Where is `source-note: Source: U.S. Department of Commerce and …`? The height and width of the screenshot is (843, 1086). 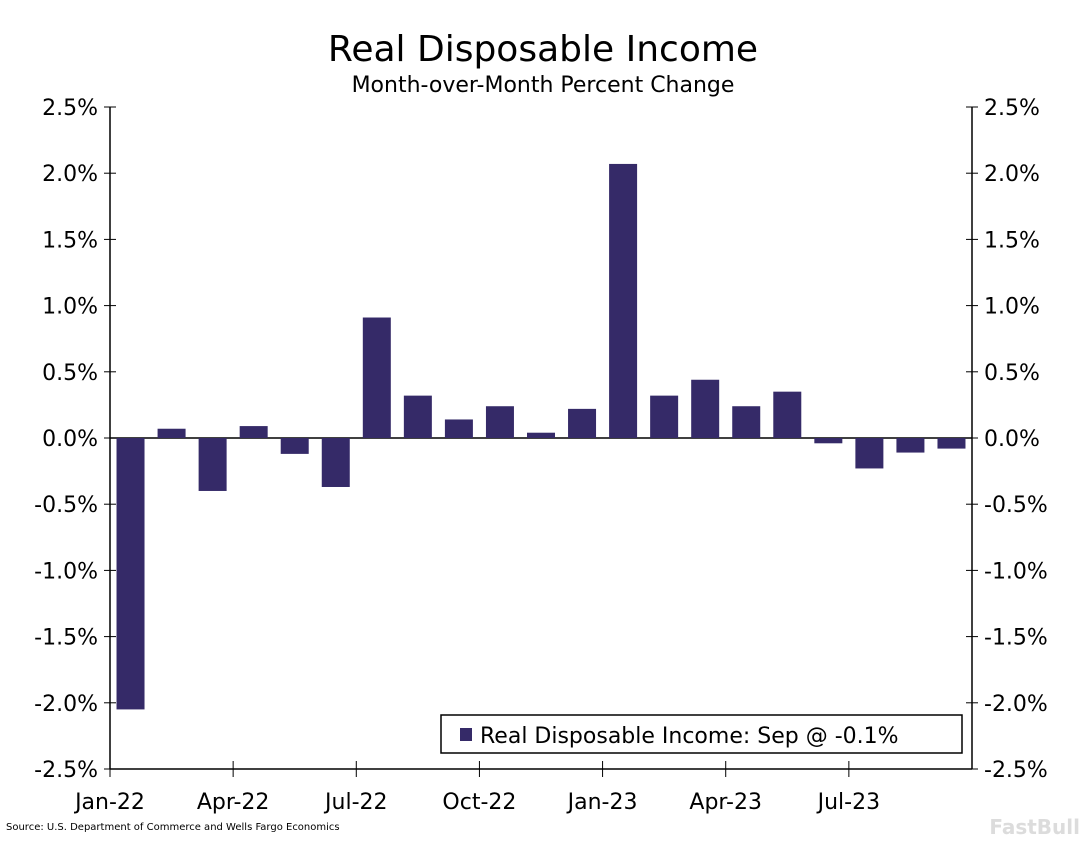 source-note: Source: U.S. Department of Commerce and … is located at coordinates (173, 827).